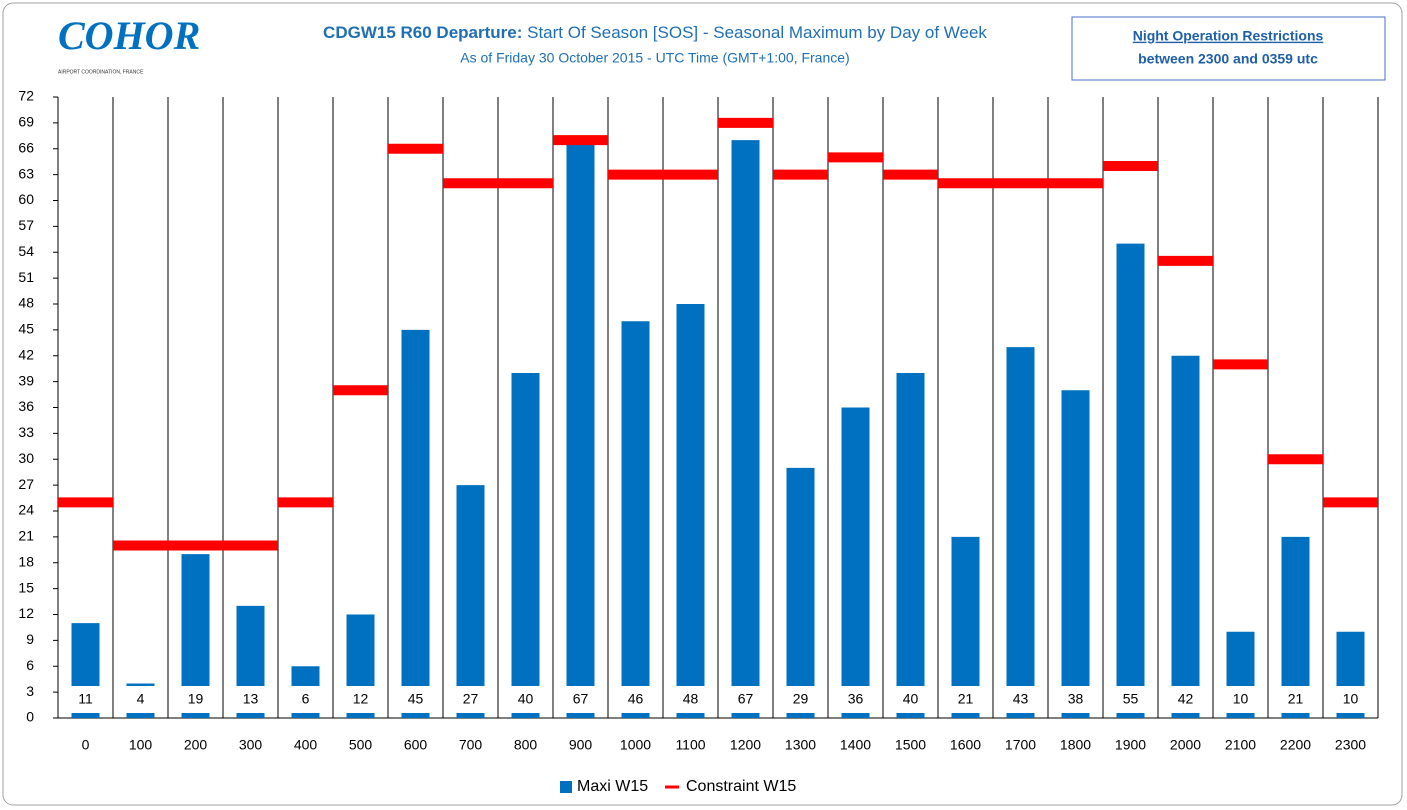 The width and height of the screenshot is (1407, 810). I want to click on y-tick-label: 42, so click(26, 354).